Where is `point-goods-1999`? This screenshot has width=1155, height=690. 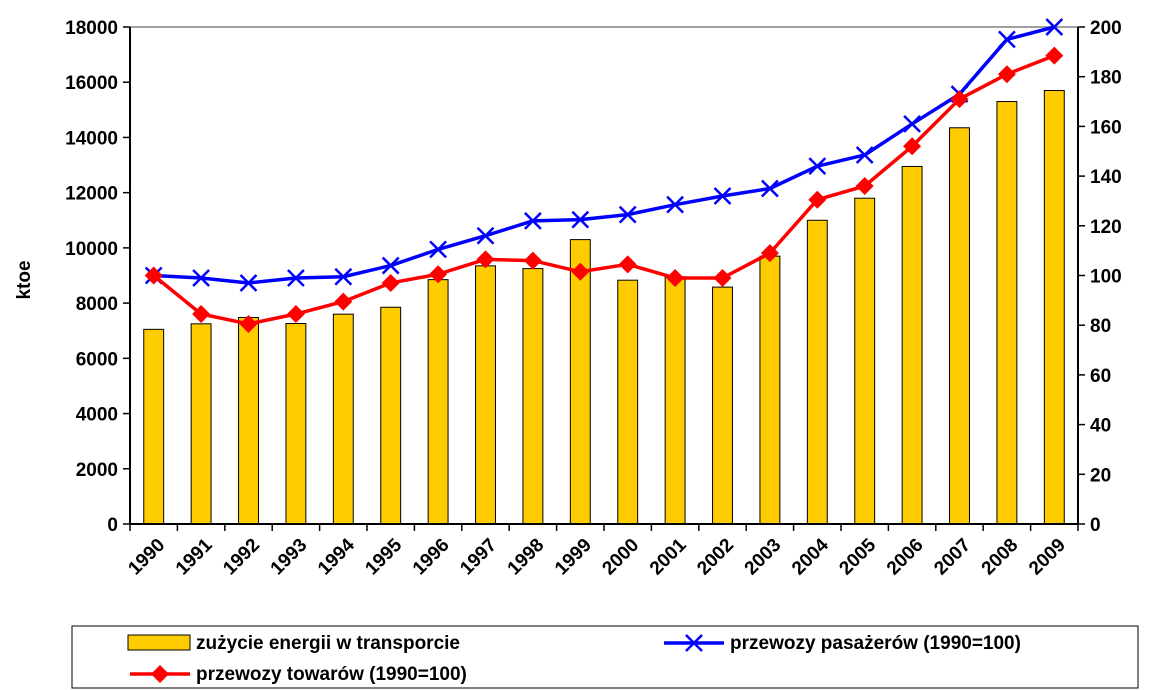 point-goods-1999 is located at coordinates (580, 271).